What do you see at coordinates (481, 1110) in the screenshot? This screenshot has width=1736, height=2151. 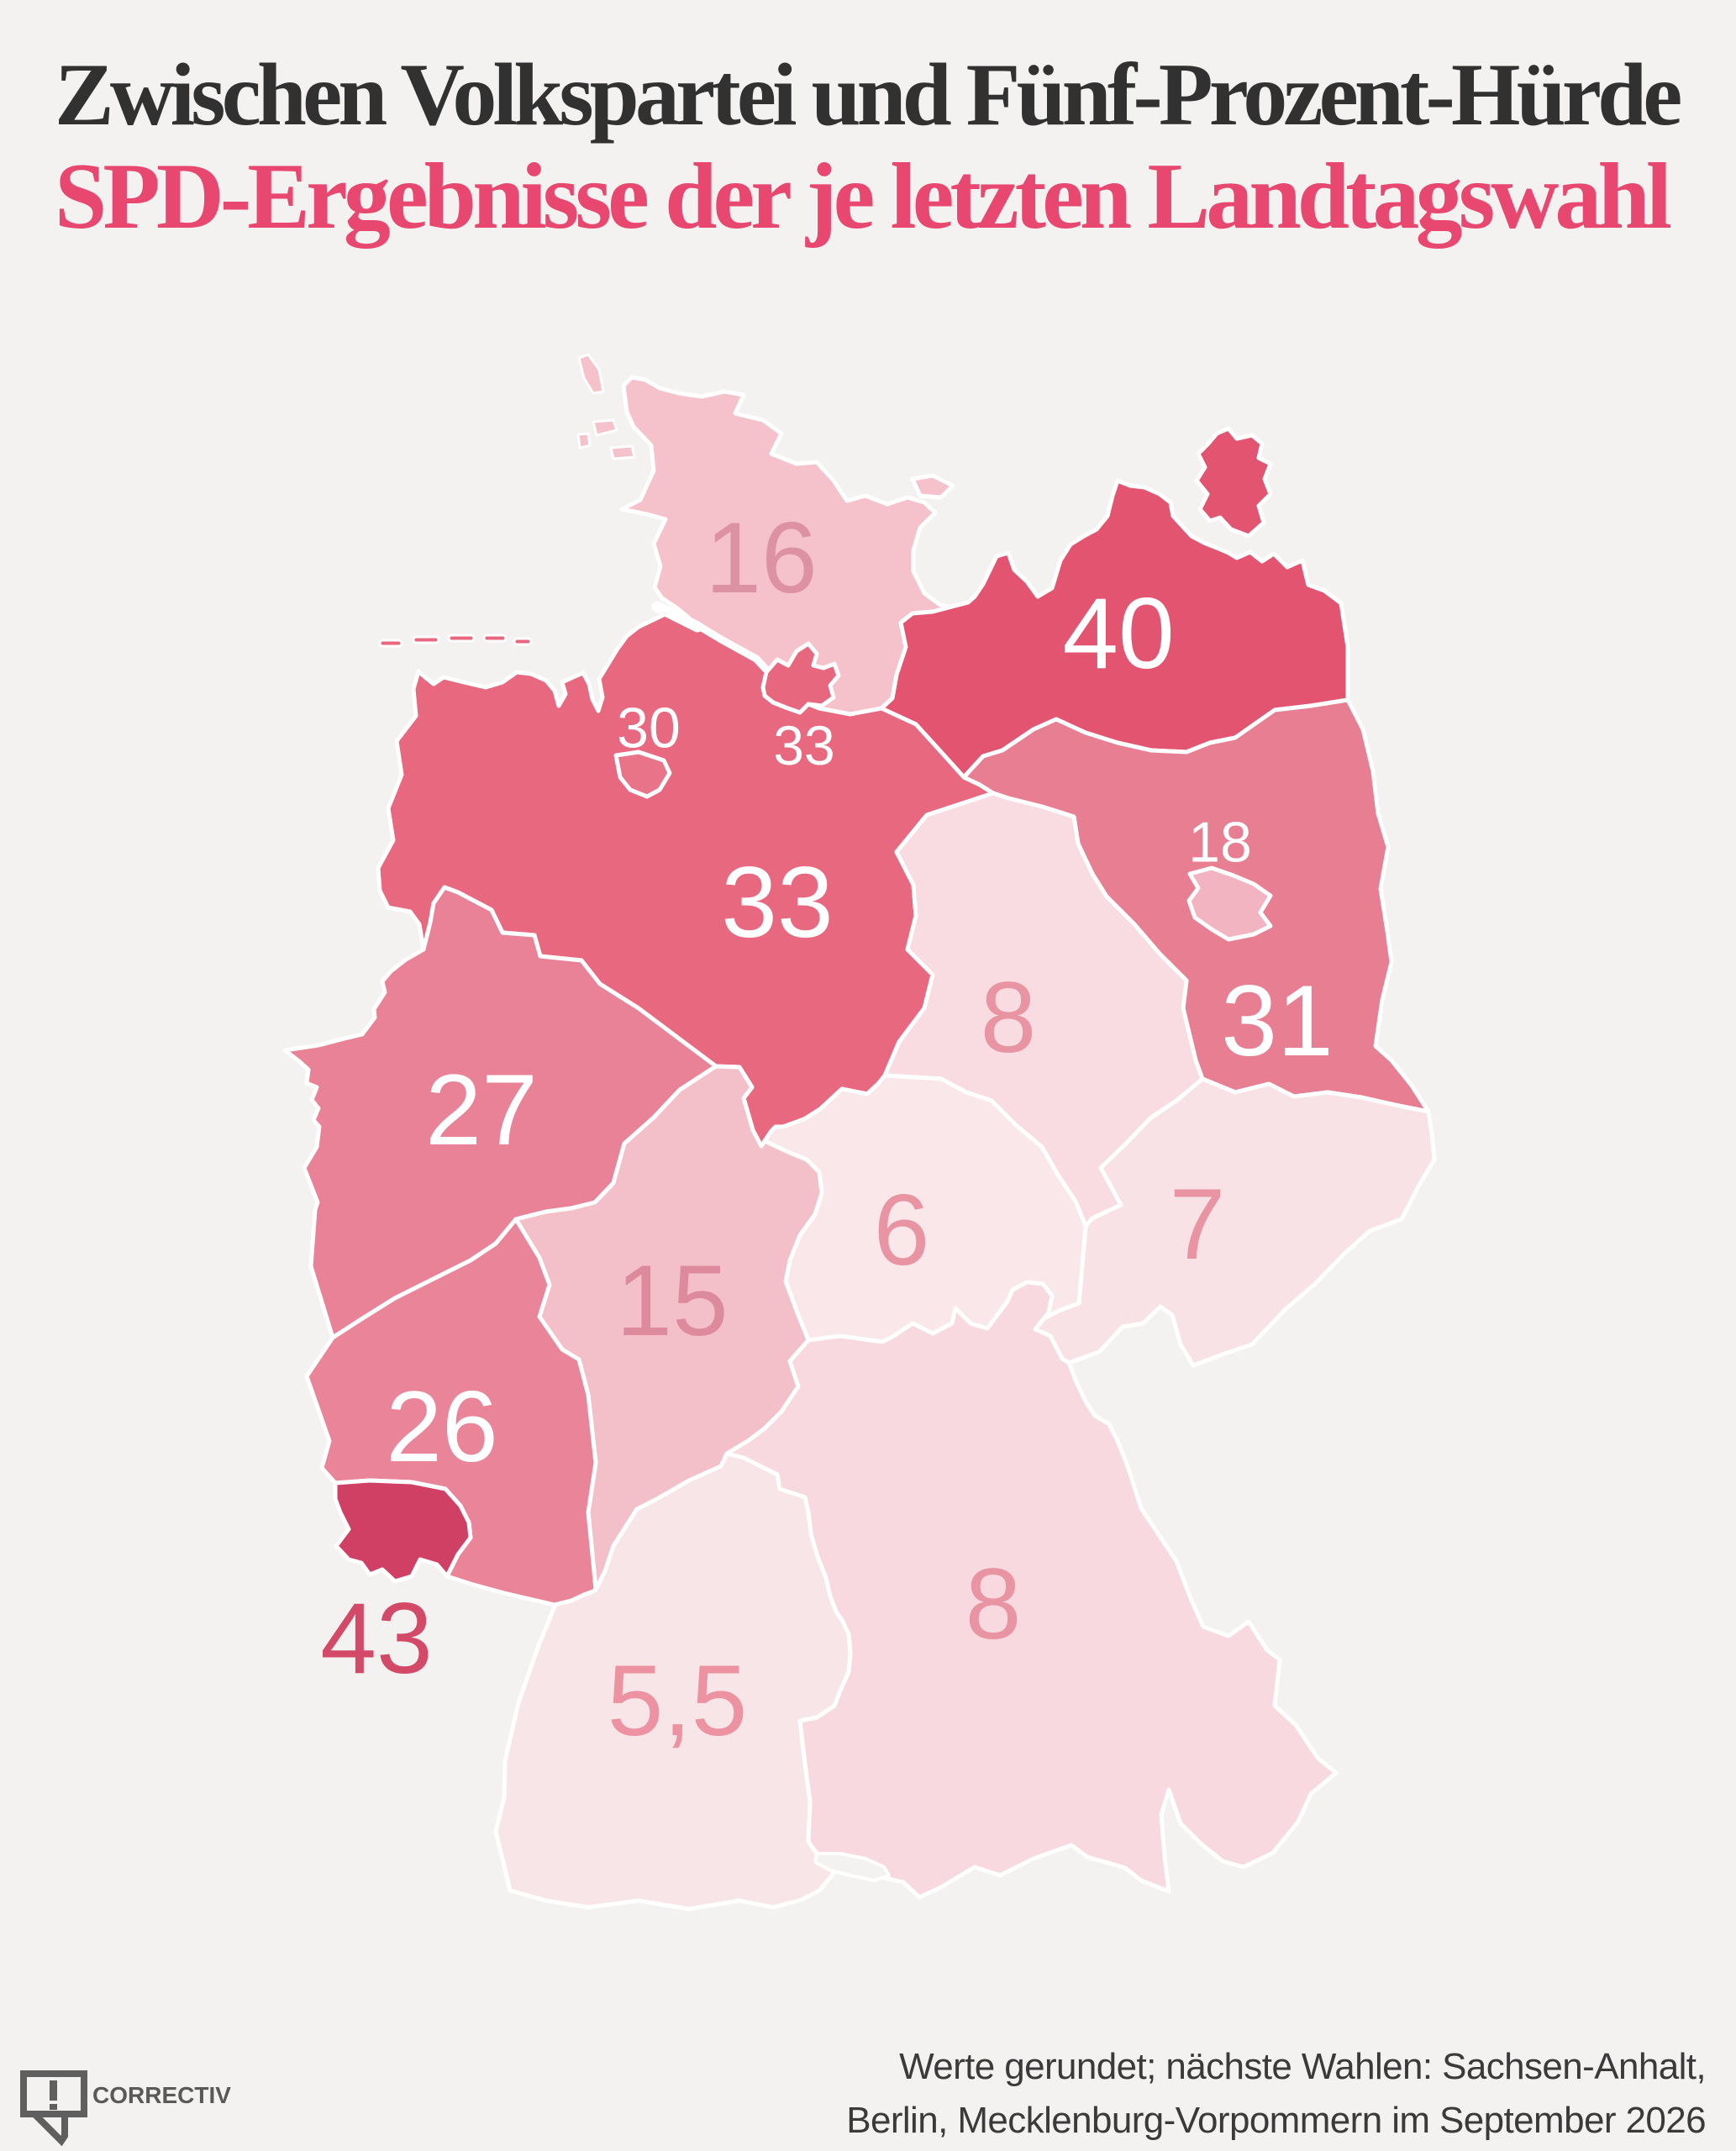 I see `svg-text: 27` at bounding box center [481, 1110].